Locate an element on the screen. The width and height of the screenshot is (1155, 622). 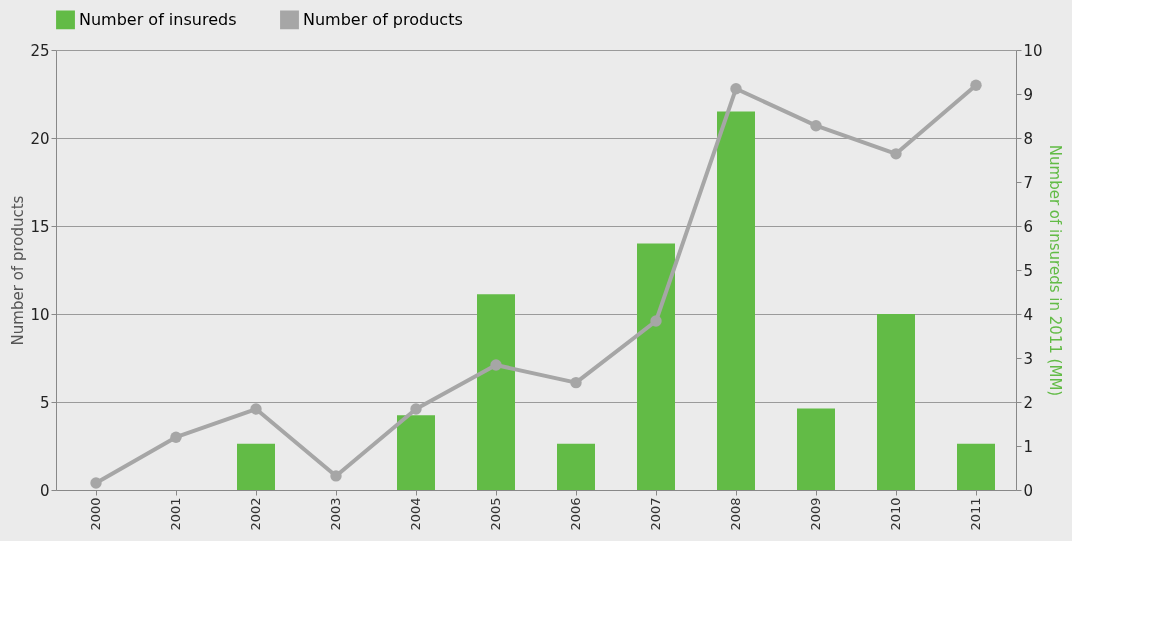
x-tick-label: 2005 is located at coordinates (495, 514).